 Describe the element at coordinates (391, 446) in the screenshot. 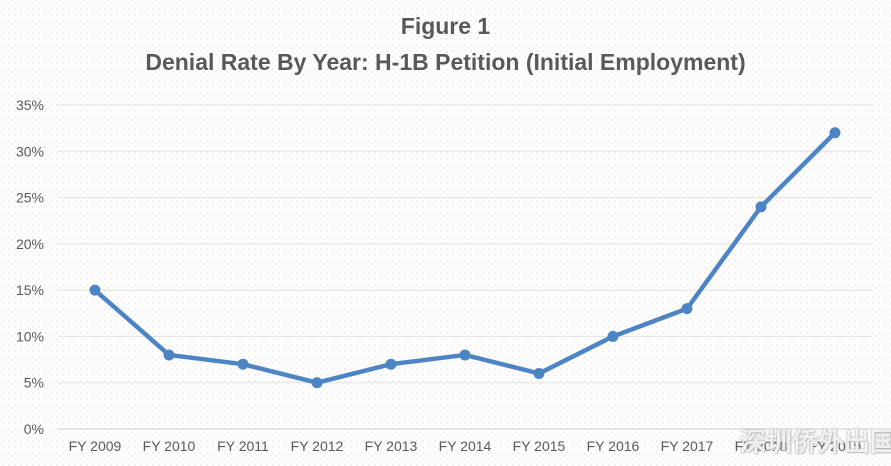

I see `x-tick-label: FY 2013` at that location.